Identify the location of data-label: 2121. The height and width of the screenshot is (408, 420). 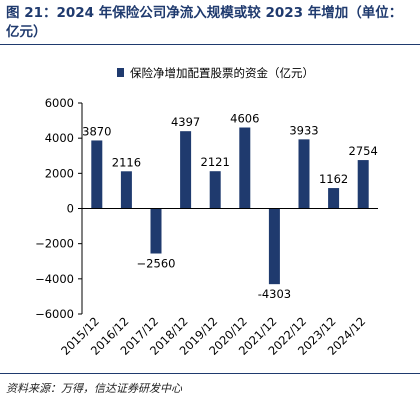
(215, 162).